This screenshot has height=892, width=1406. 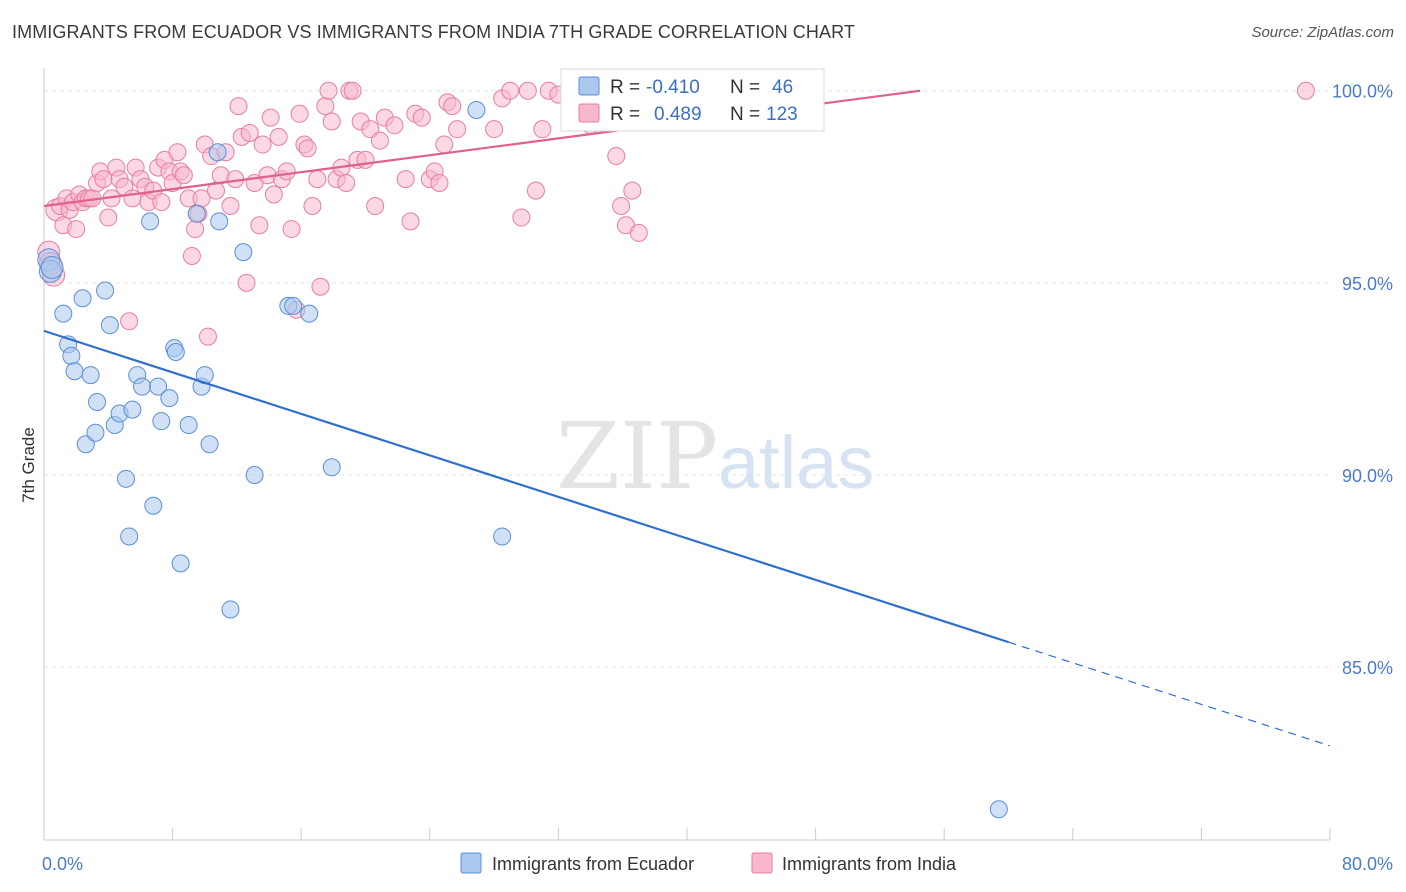 What do you see at coordinates (692, 100) in the screenshot?
I see `stats-legend-box` at bounding box center [692, 100].